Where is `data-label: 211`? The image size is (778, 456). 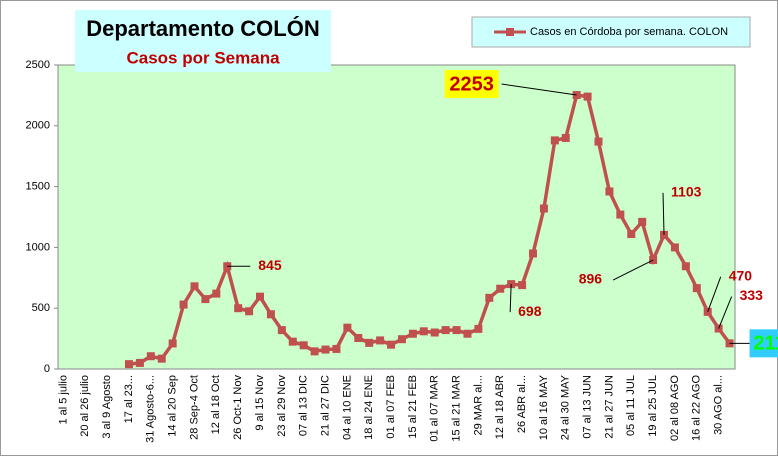
data-label: 211 is located at coordinates (765, 344).